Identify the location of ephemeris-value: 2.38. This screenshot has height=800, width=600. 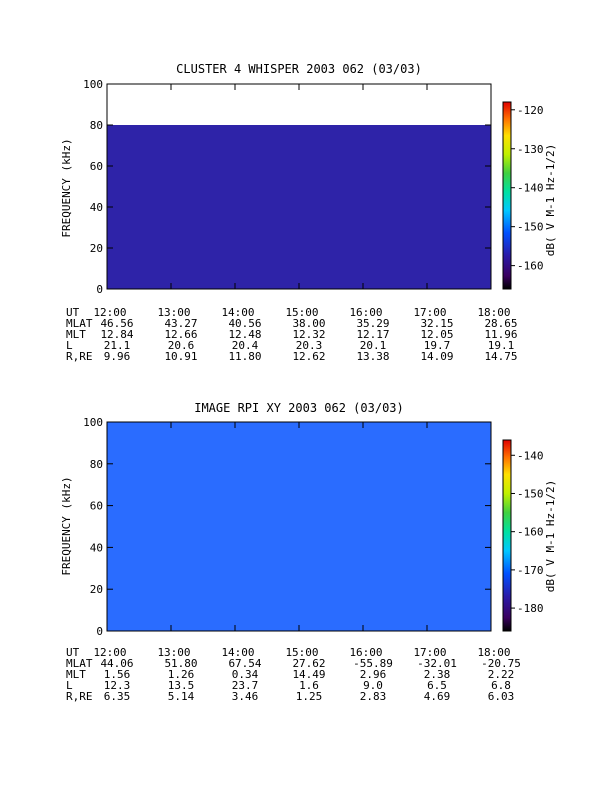
(437, 674).